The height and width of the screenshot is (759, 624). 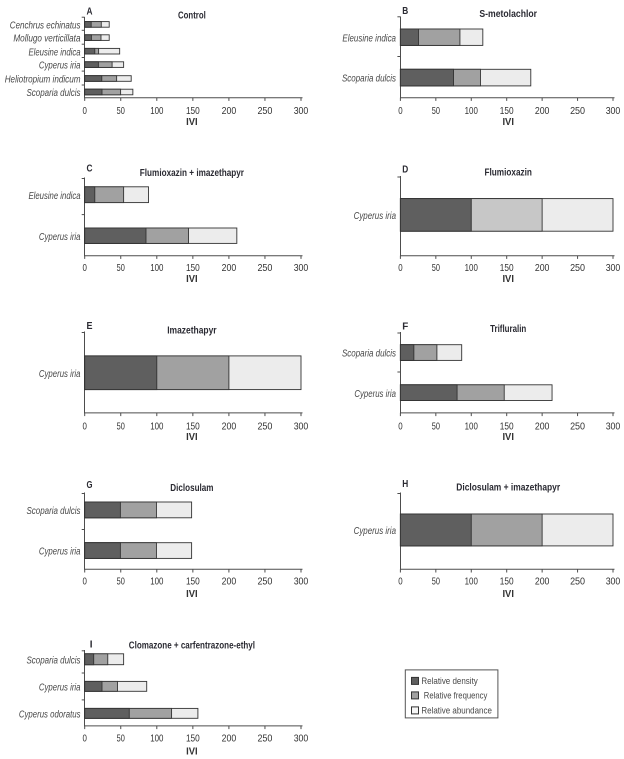 I want to click on svg-text: A, so click(x=90, y=12).